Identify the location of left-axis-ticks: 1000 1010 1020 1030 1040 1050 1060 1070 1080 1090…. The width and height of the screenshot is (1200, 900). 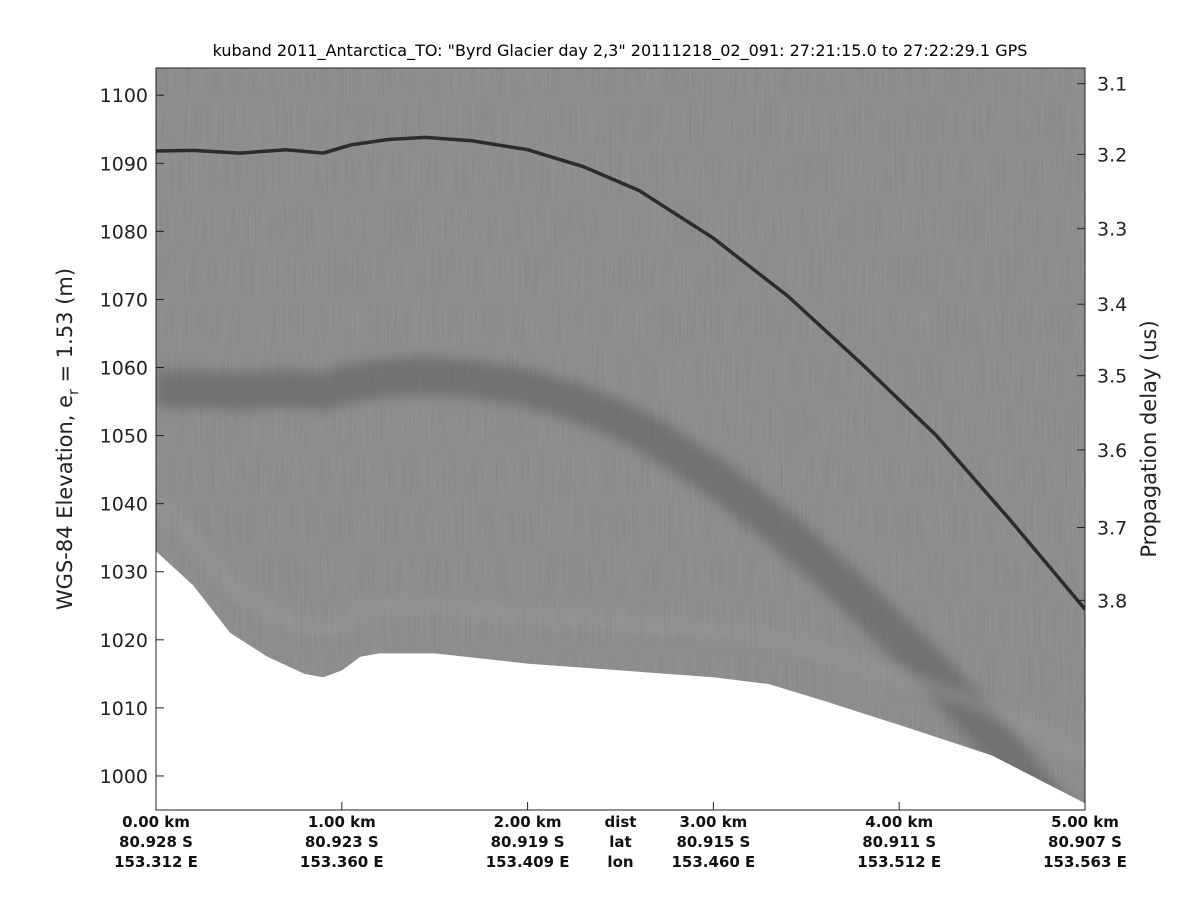
(132, 436).